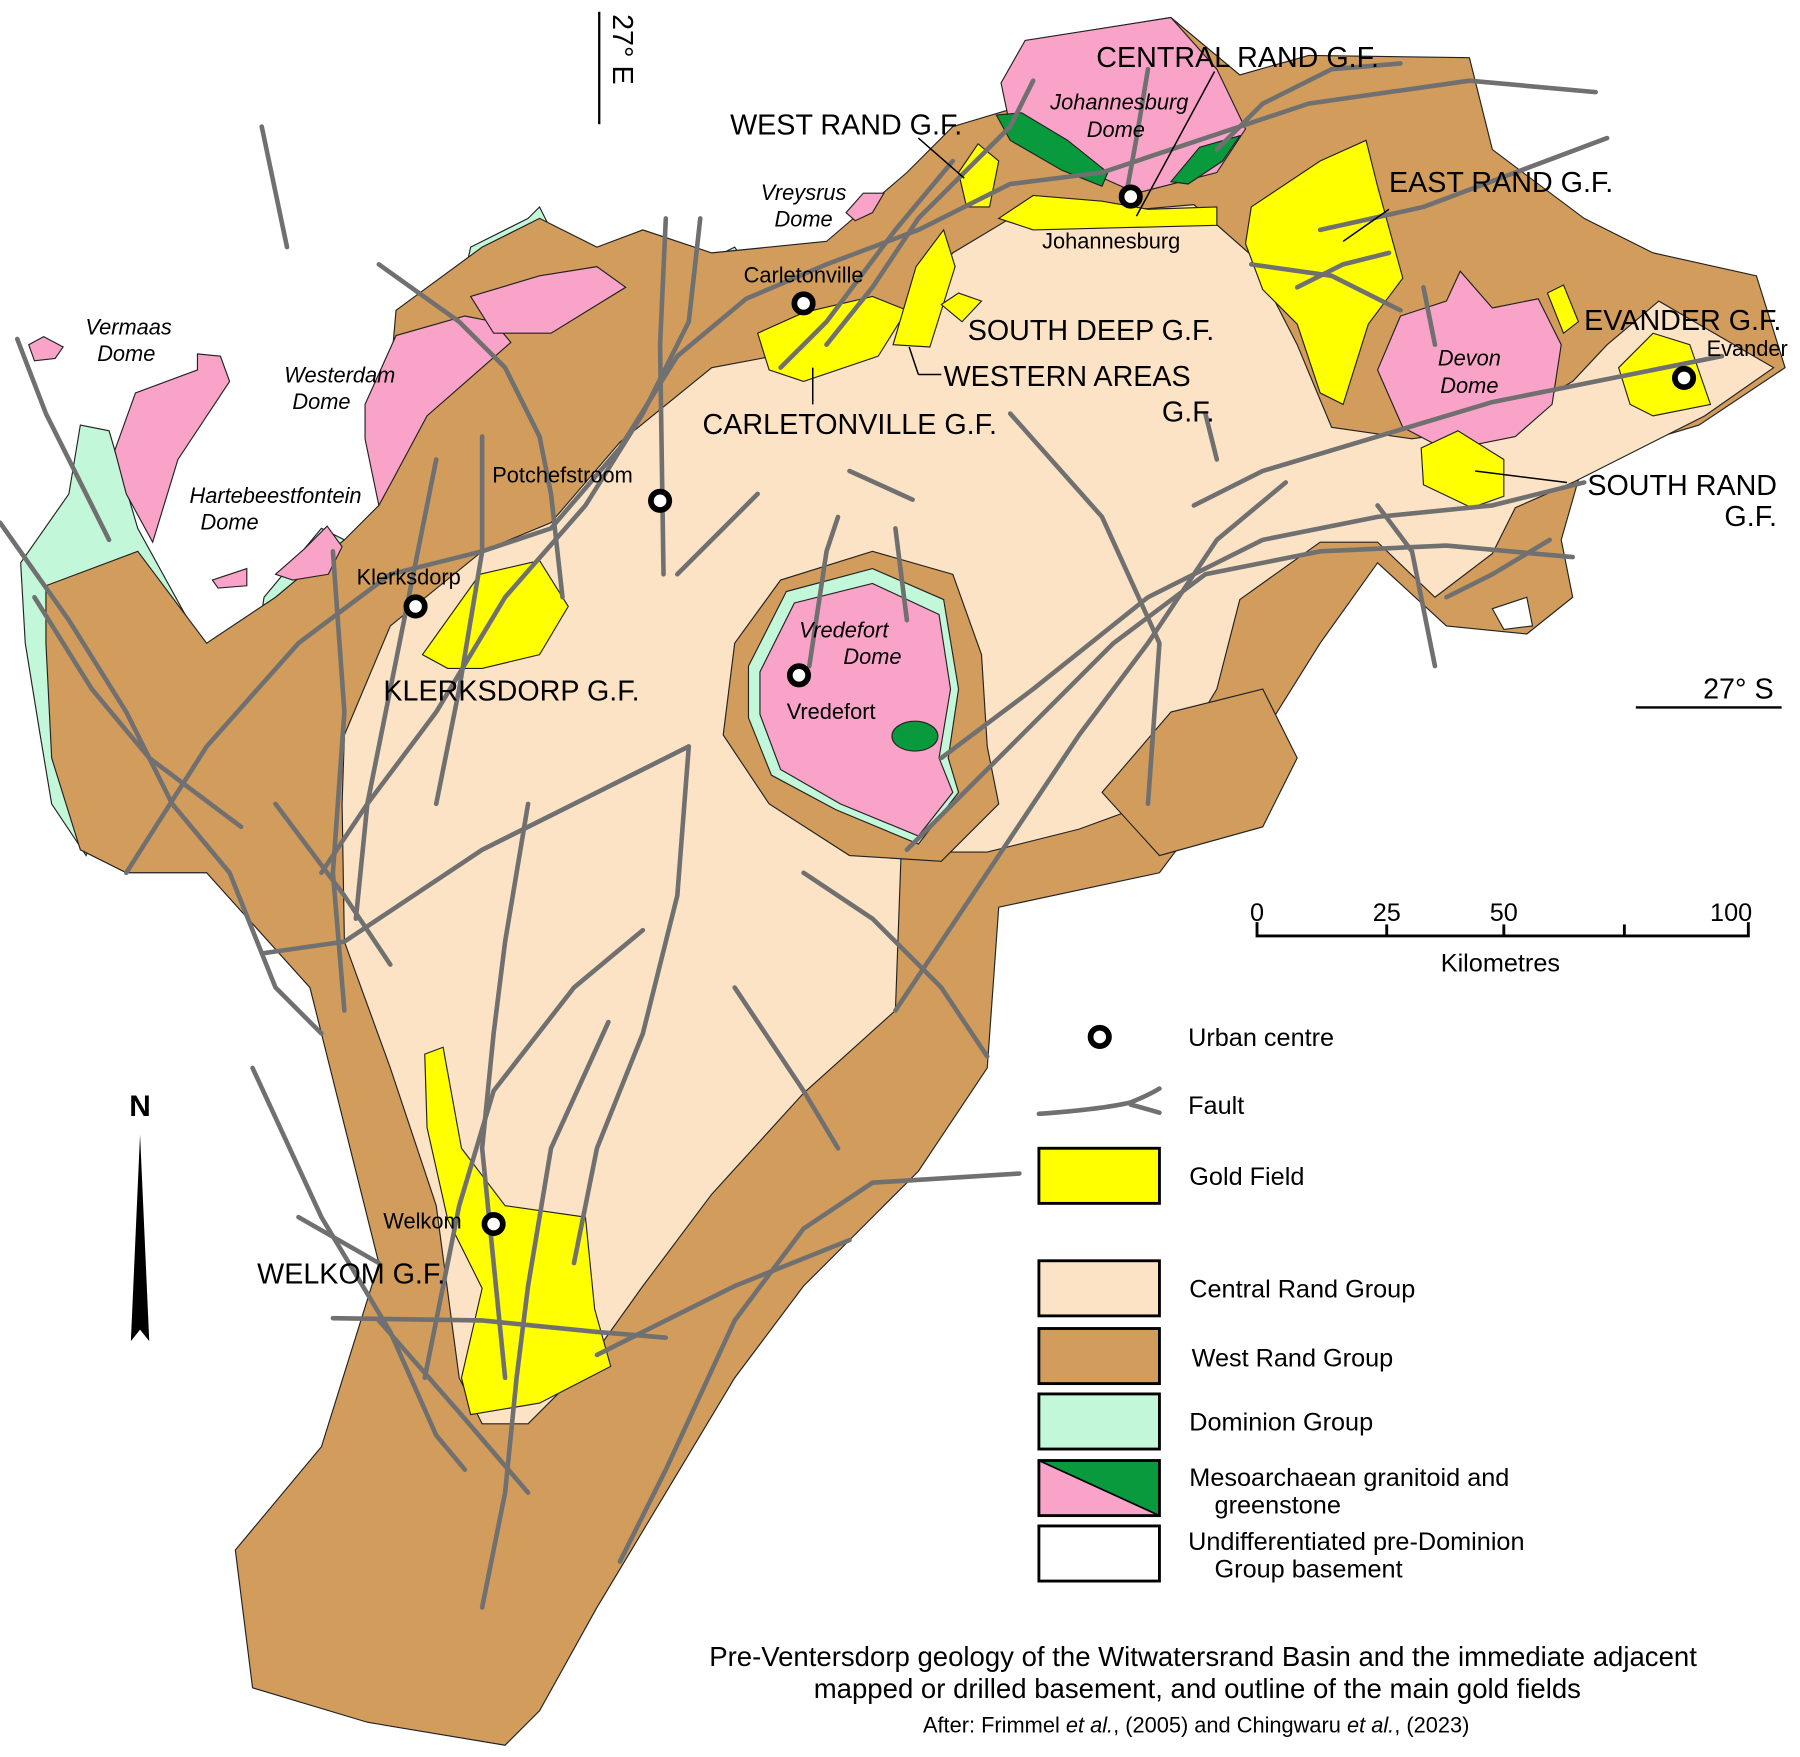 Image resolution: width=1800 pixels, height=1757 pixels. I want to click on label-west-rand-gf: WEST RAND G.F., so click(846, 126).